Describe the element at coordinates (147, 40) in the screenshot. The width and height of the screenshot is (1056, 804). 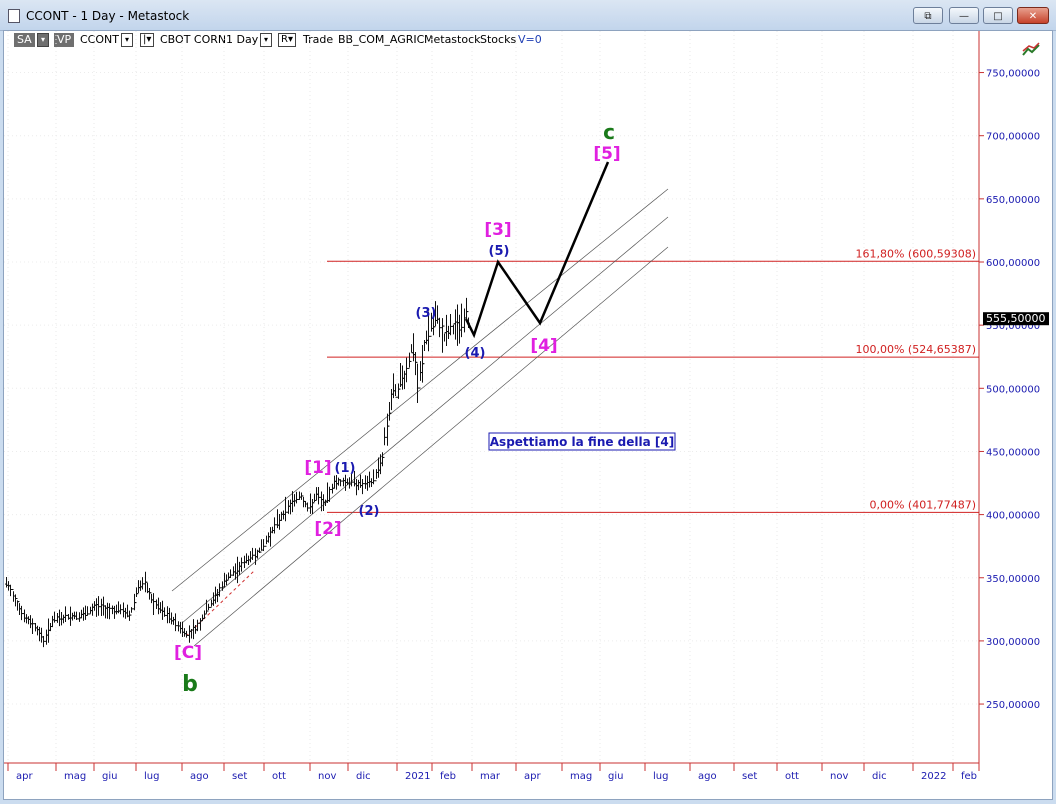
I see `instrument-button: |▾` at that location.